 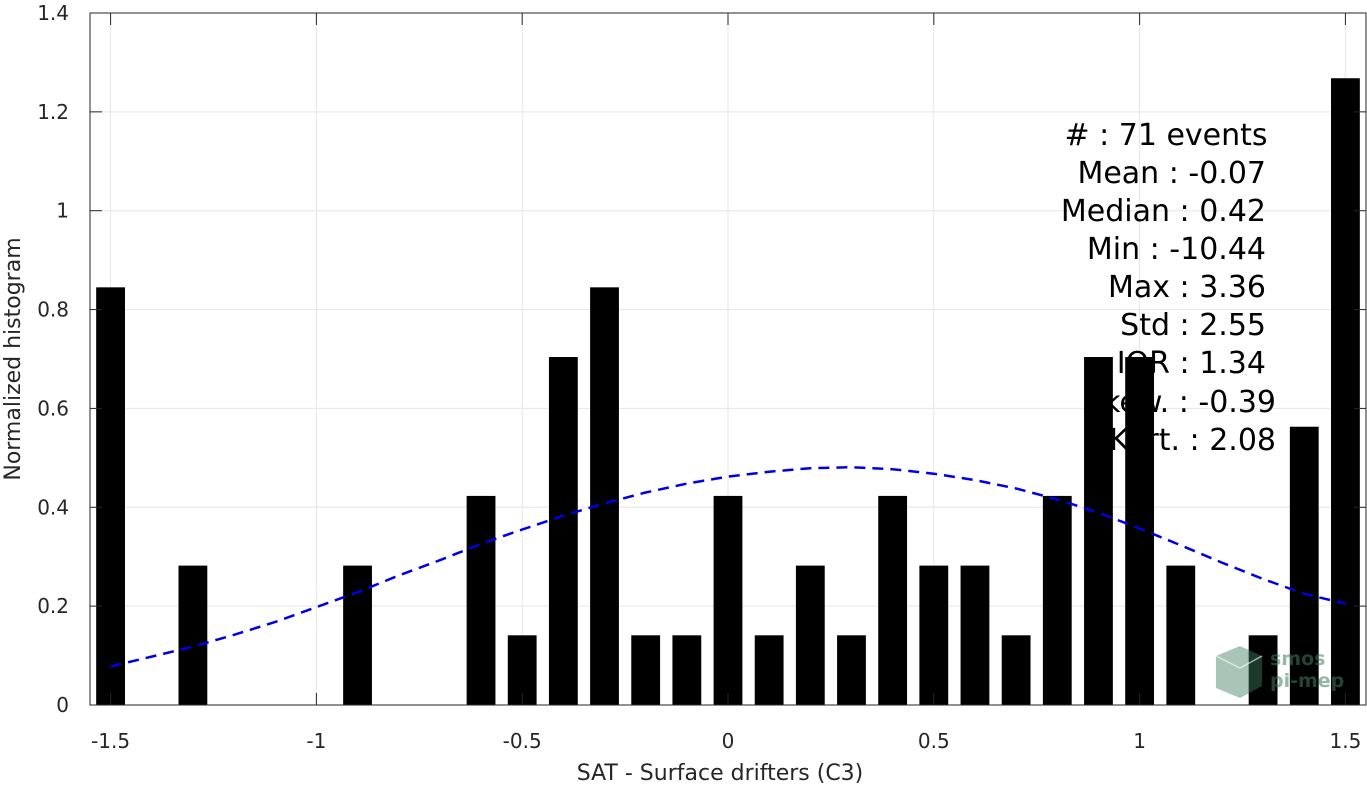 I want to click on y-tick-label: 1.2, so click(x=53, y=112).